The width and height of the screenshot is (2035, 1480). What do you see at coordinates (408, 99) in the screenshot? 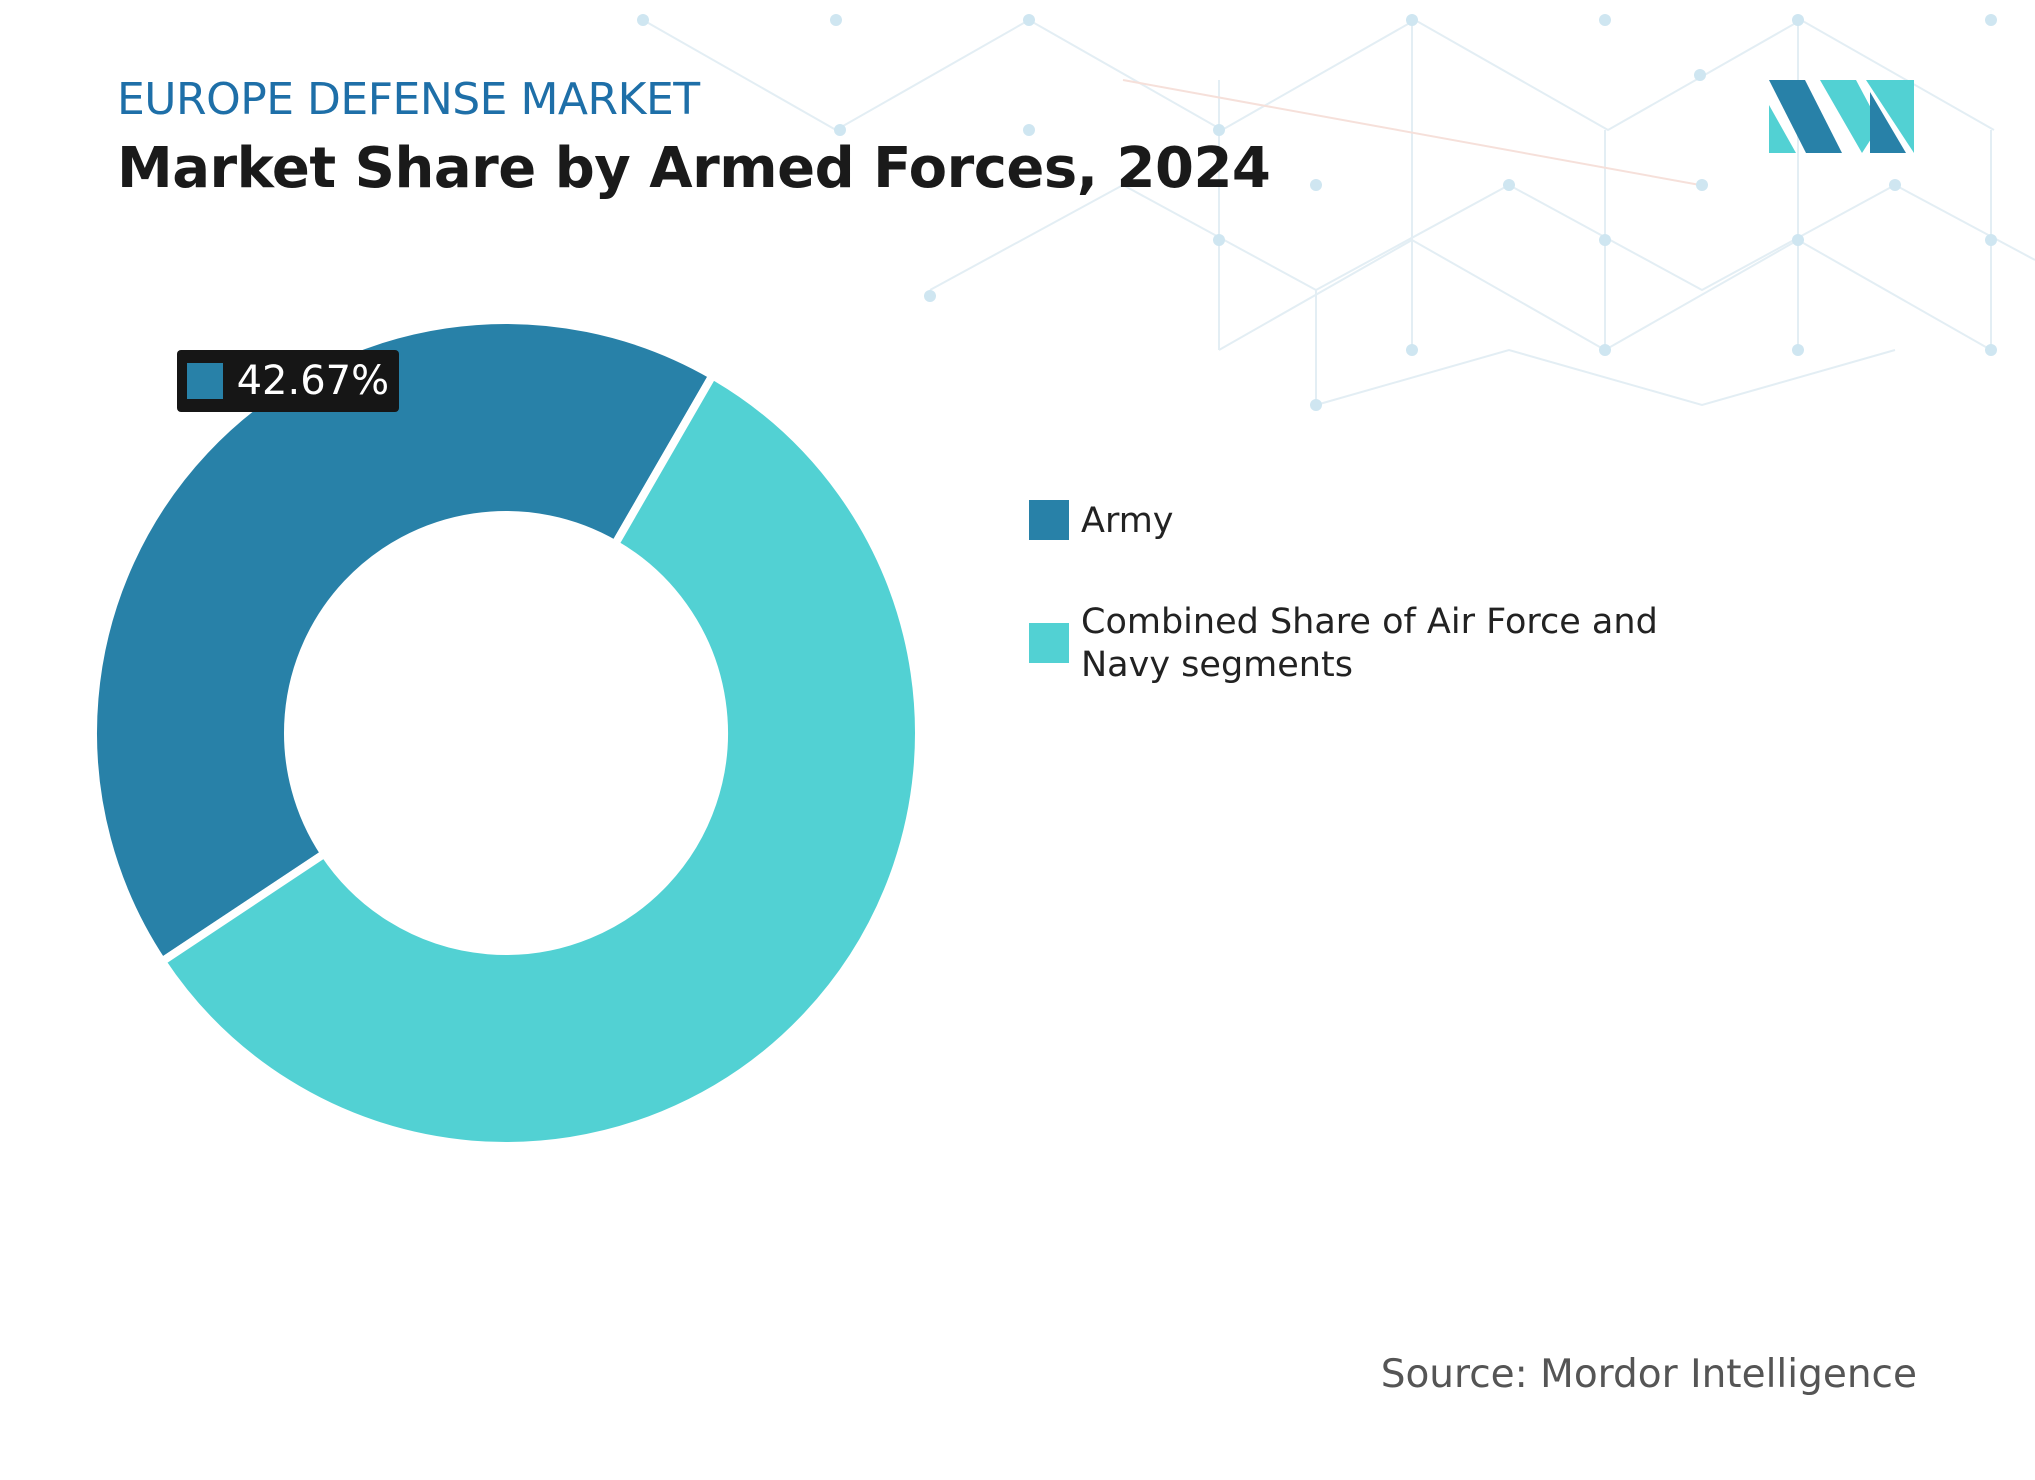
I see `kicker: EUROPE DEFENSE MARKET` at bounding box center [408, 99].